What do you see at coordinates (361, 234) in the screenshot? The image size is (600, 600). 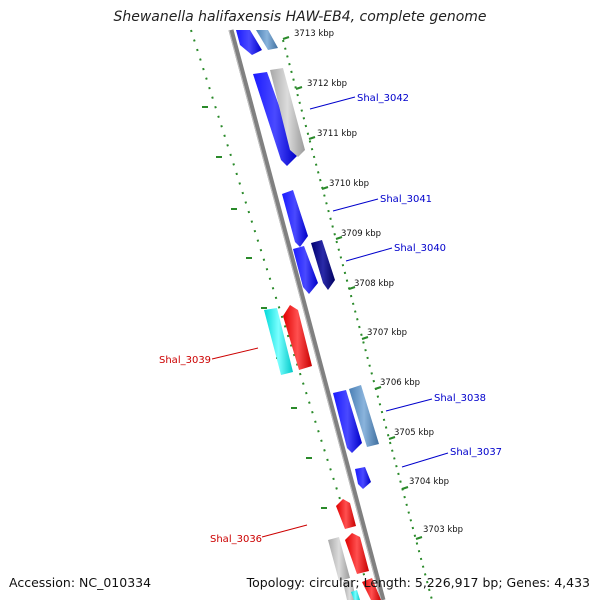 I see `scale-tick-label: 3709 kbp` at bounding box center [361, 234].